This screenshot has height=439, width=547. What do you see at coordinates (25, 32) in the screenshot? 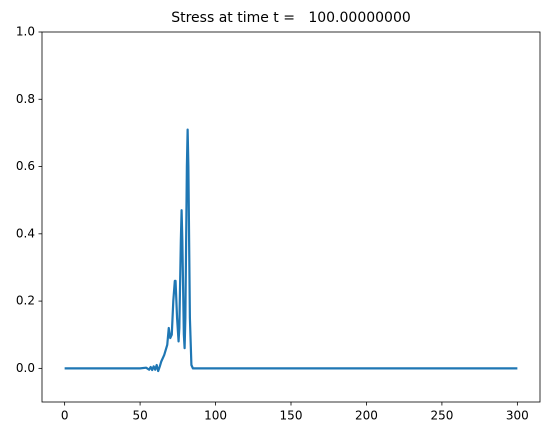
I see `y-tick-label: 1.0` at bounding box center [25, 32].